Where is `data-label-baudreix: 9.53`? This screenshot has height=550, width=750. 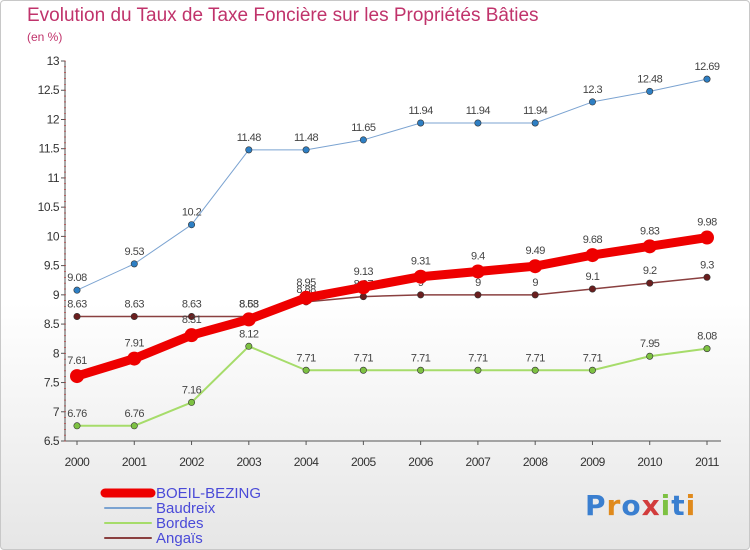
data-label-baudreix: 9.53 is located at coordinates (135, 252).